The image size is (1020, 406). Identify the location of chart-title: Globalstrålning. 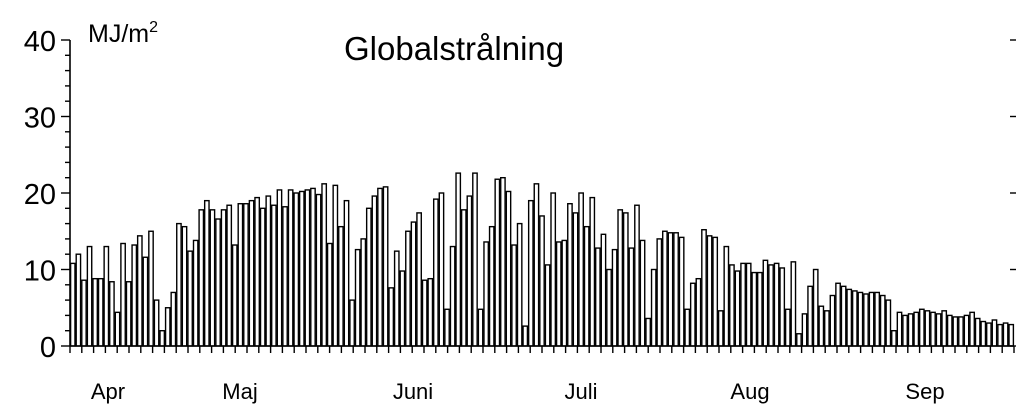
(454, 48).